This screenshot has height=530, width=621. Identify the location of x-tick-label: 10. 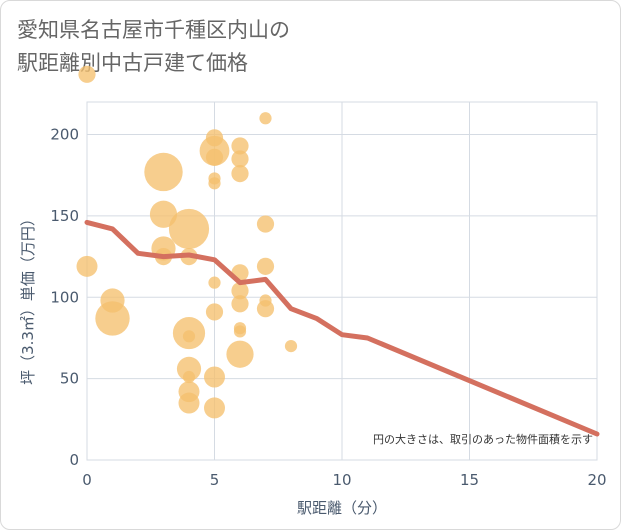
(341, 480).